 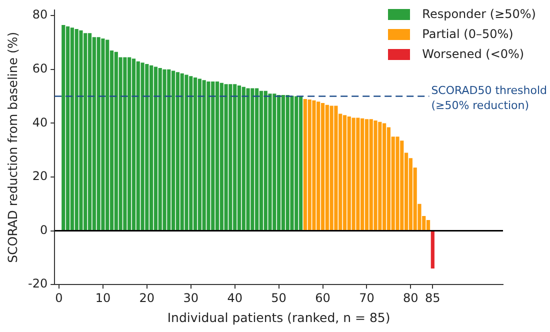 I want to click on legend-label: Responder (≥50%), so click(x=479, y=14).